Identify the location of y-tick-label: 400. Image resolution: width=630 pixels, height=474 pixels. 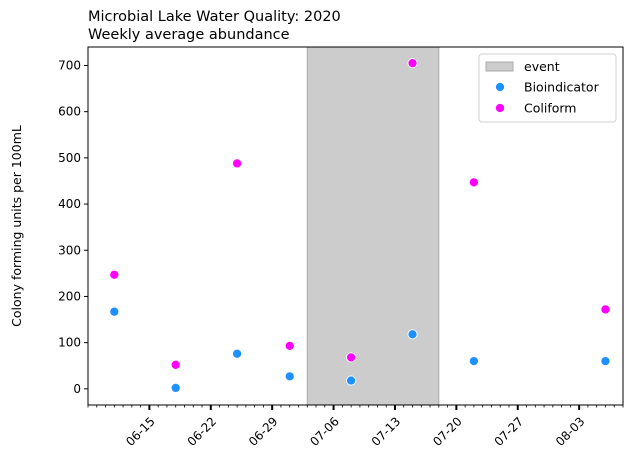
(69, 204).